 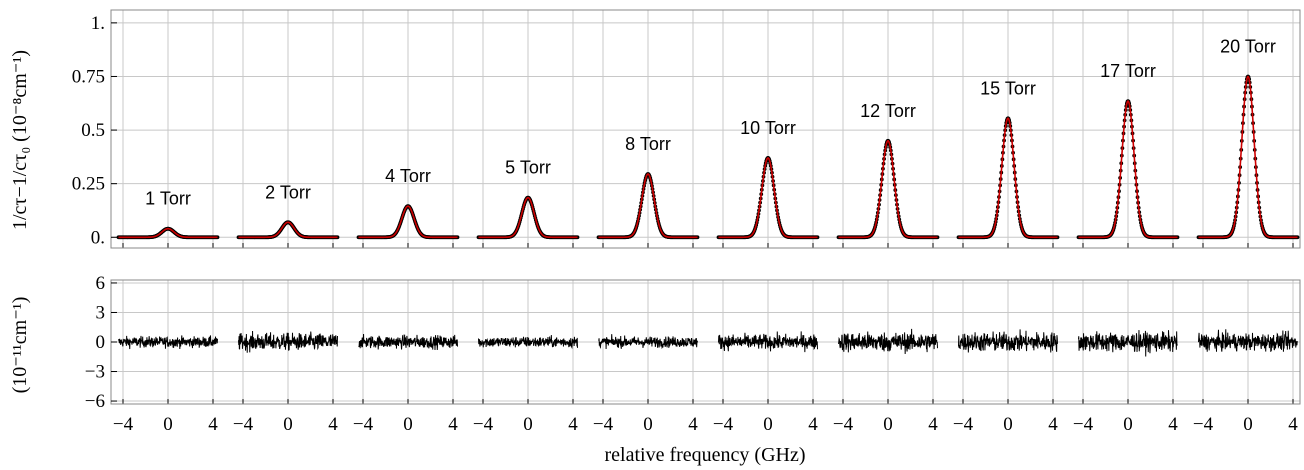 What do you see at coordinates (708, 342) in the screenshot?
I see `bottom-plot-area` at bounding box center [708, 342].